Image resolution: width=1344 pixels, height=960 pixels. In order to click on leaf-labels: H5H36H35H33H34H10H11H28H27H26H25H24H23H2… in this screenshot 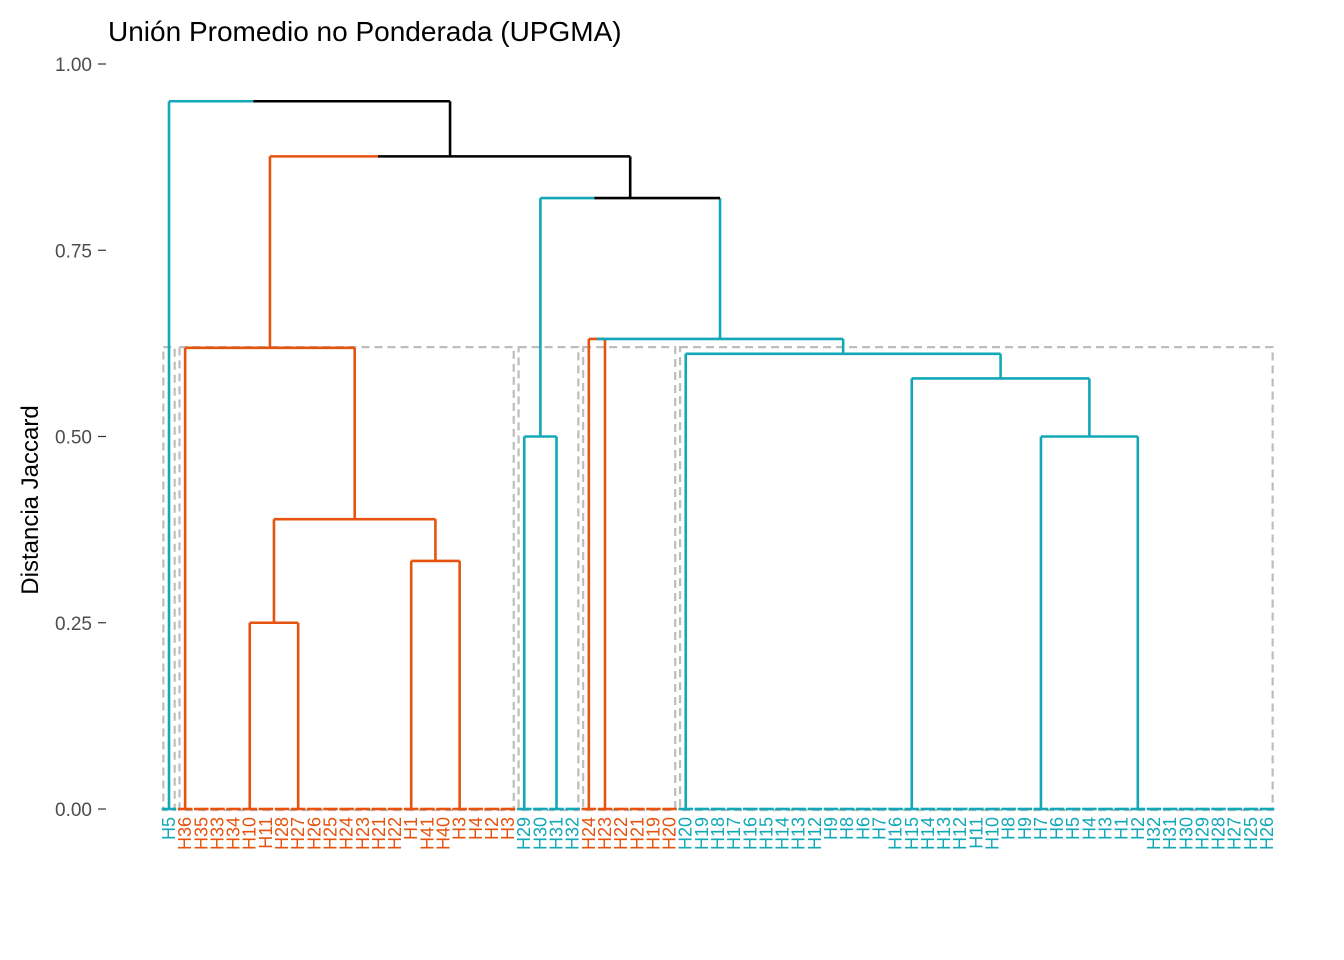, I will do `click(718, 833)`.